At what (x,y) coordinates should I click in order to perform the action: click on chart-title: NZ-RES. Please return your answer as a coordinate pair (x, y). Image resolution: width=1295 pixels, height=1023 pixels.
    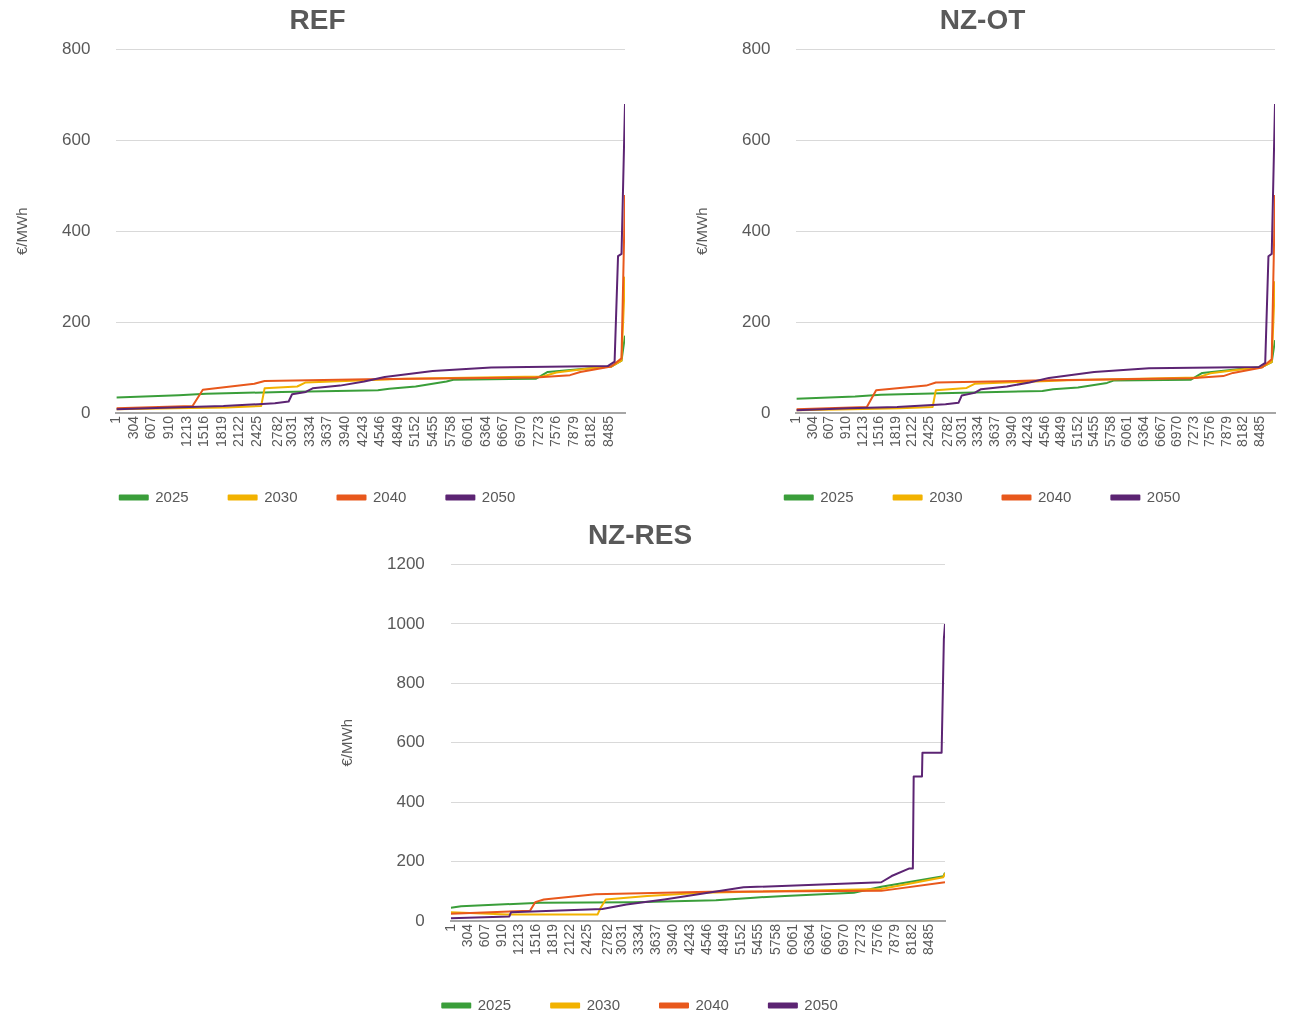
    Looking at the image, I should click on (640, 534).